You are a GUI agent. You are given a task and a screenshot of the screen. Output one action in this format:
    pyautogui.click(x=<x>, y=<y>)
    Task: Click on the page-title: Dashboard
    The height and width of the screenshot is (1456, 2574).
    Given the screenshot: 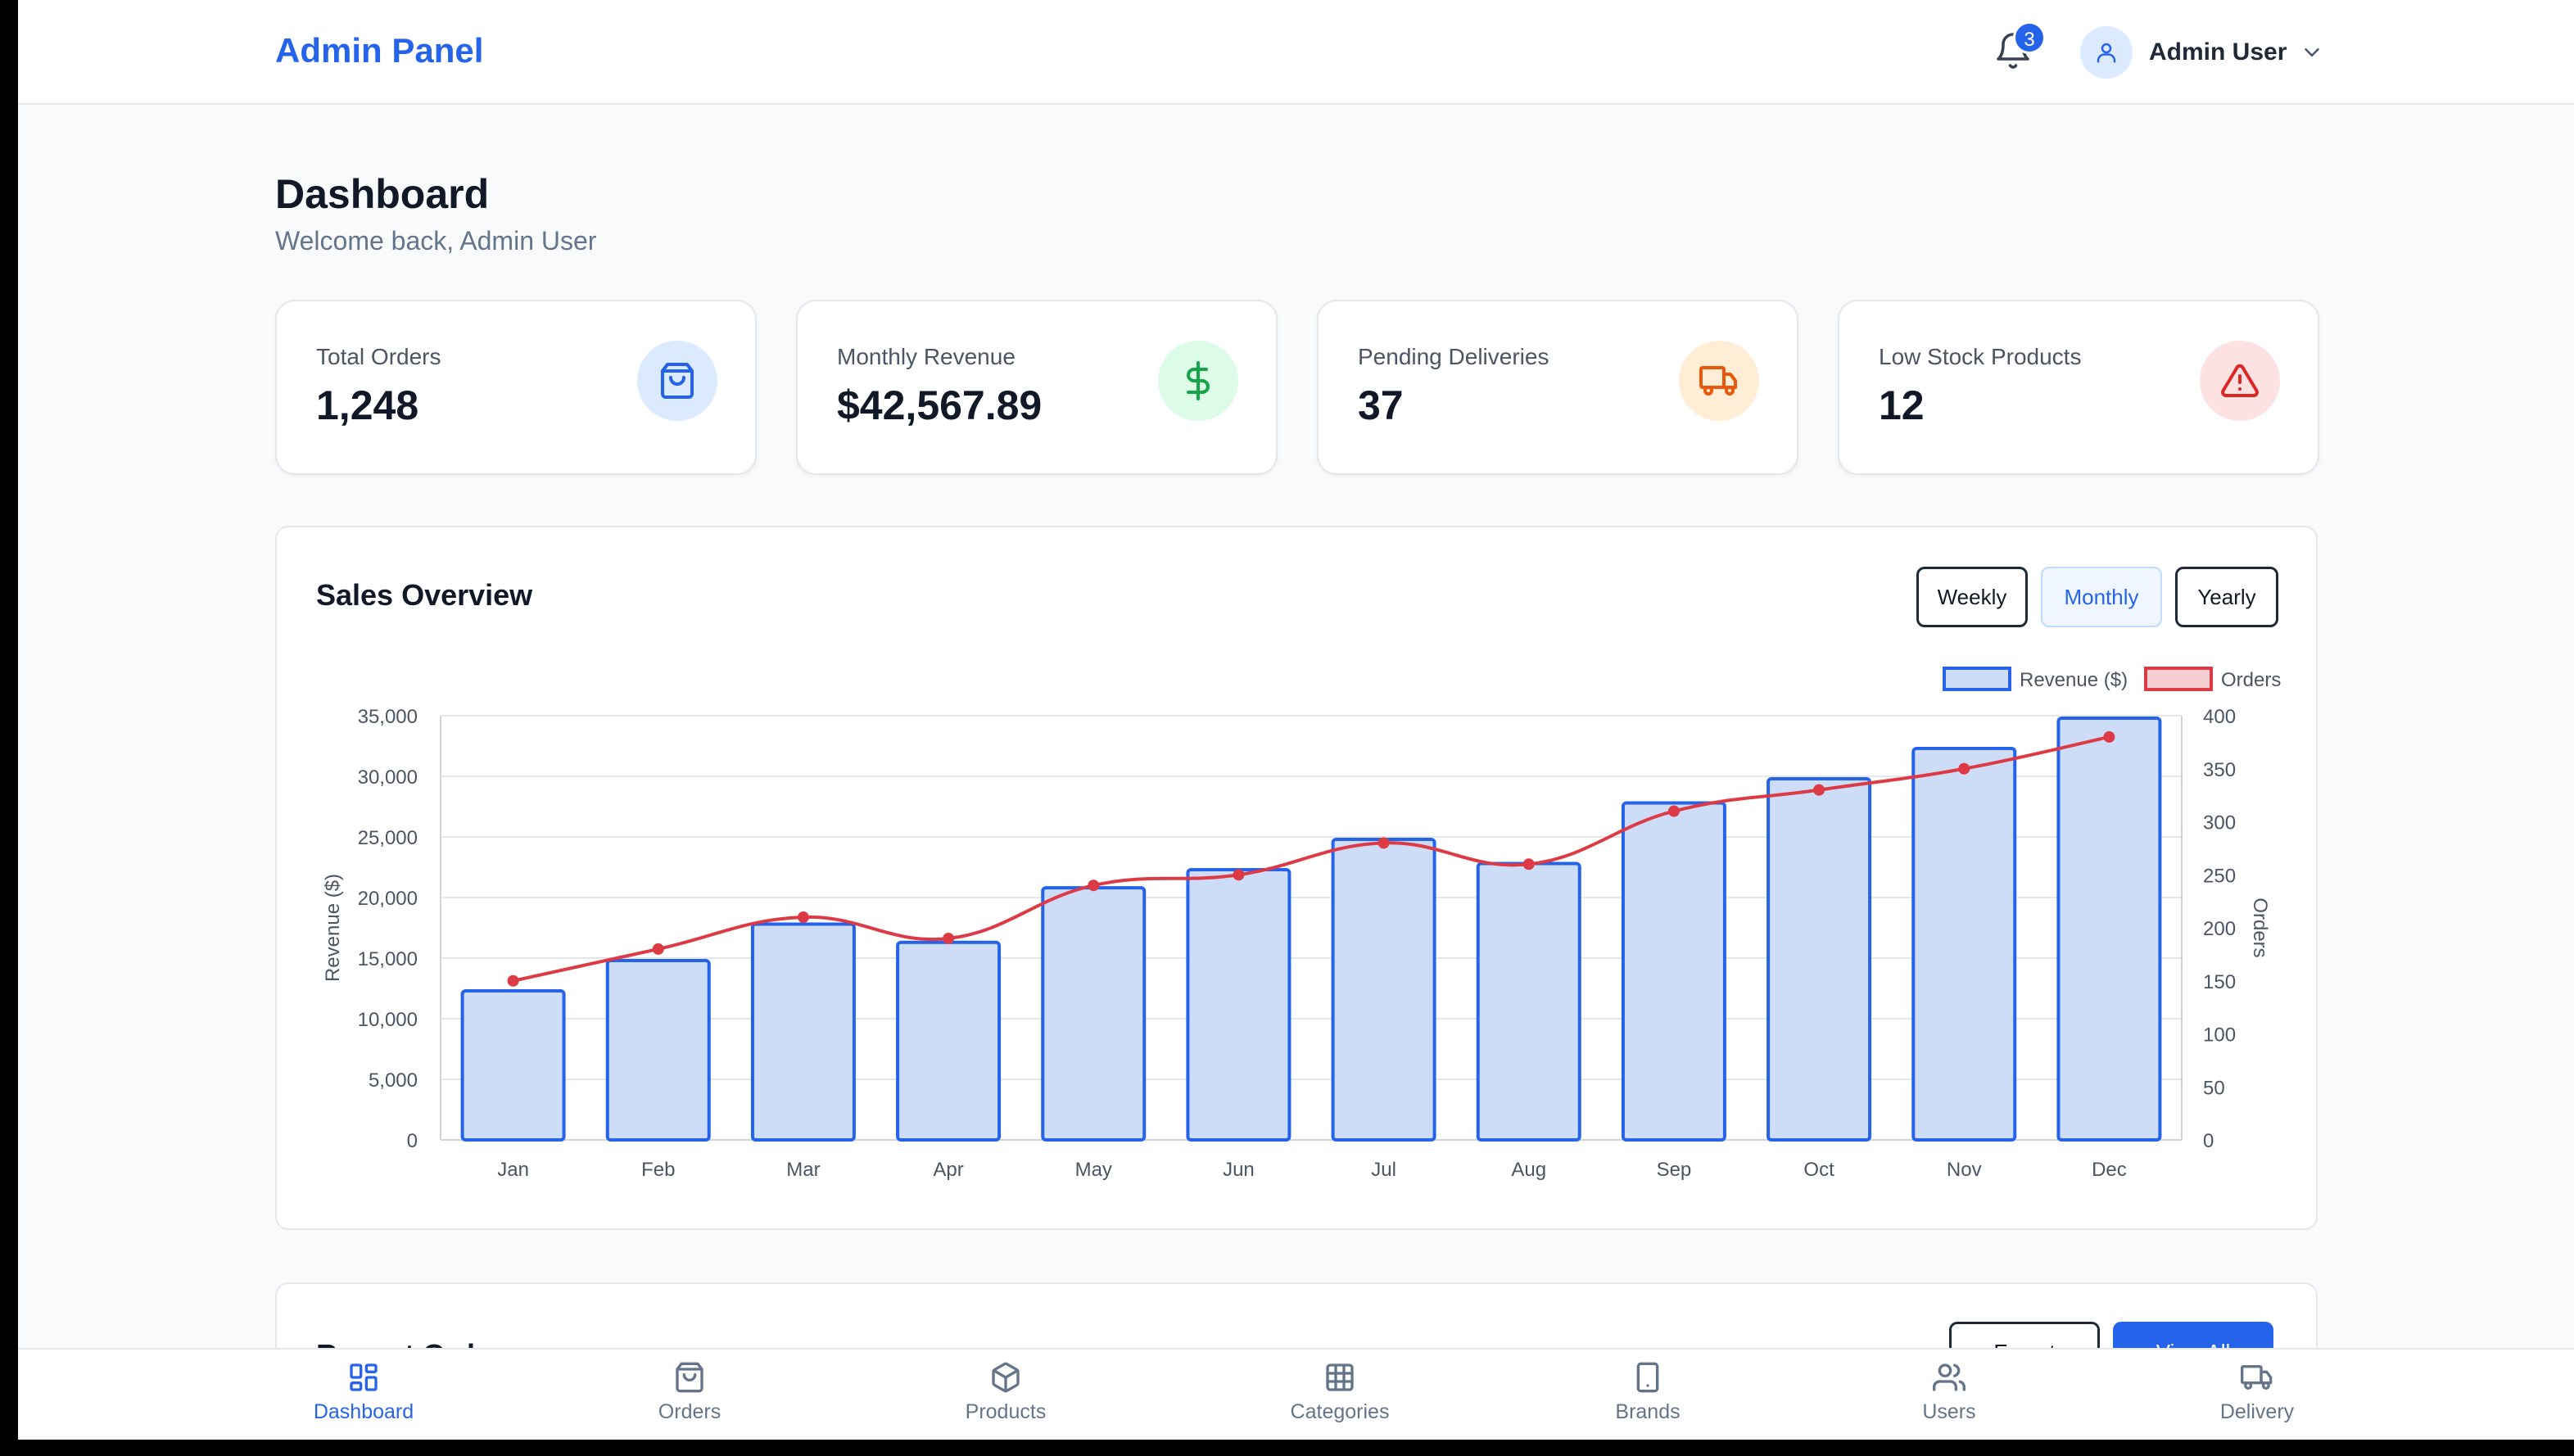 What is the action you would take?
    pyautogui.click(x=383, y=194)
    